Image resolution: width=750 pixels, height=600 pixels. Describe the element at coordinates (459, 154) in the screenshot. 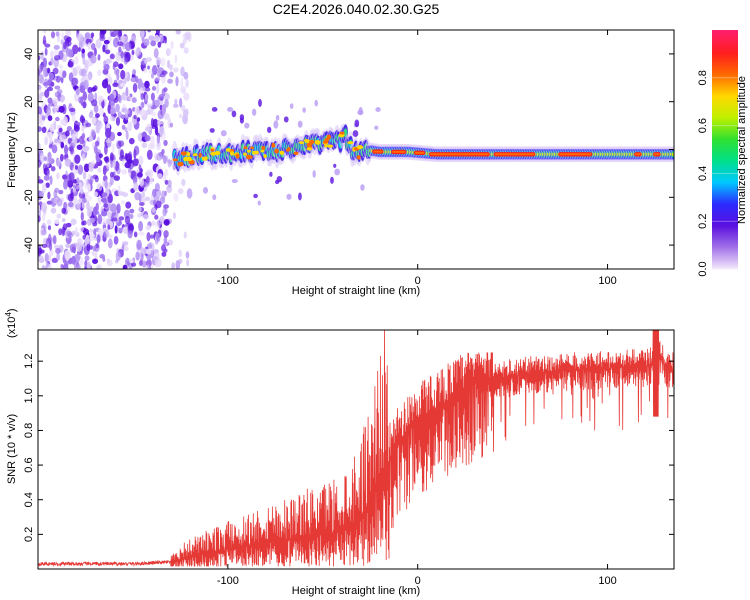

I see `track-peak-core` at that location.